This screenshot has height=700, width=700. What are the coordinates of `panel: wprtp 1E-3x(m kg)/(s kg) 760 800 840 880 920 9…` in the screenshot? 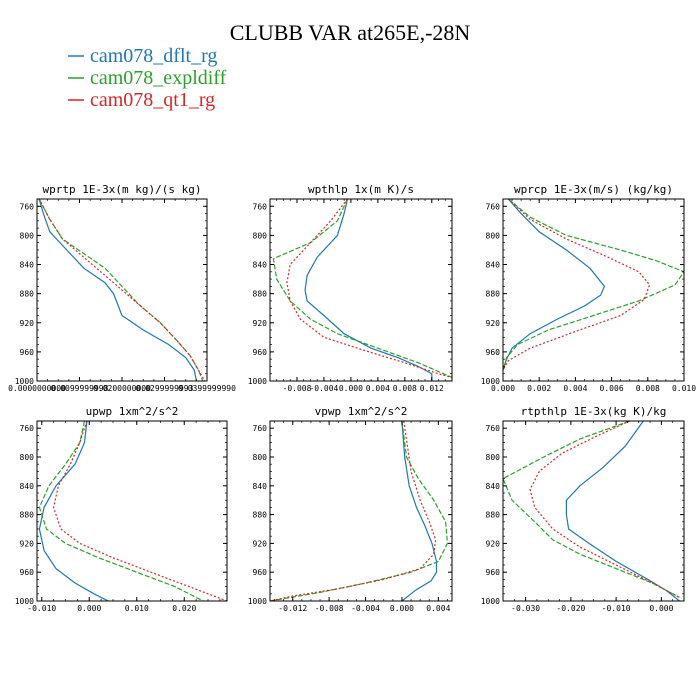 It's located at (122, 288).